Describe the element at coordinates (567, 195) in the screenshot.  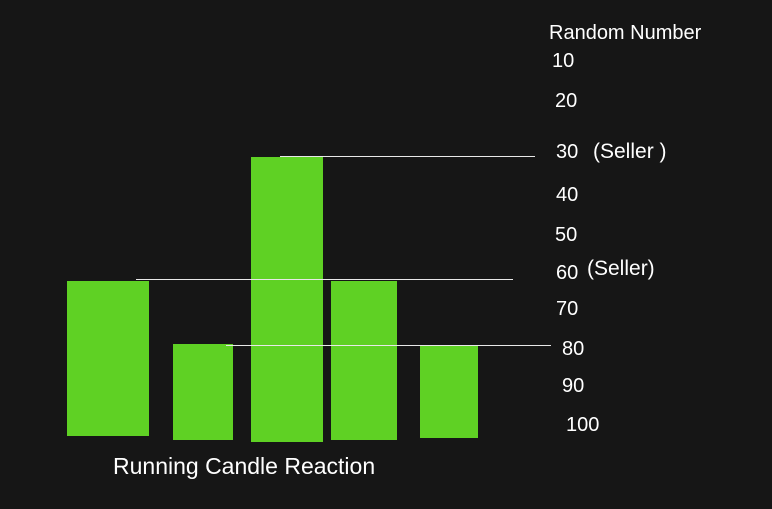
I see `tick-label-40: 40` at that location.